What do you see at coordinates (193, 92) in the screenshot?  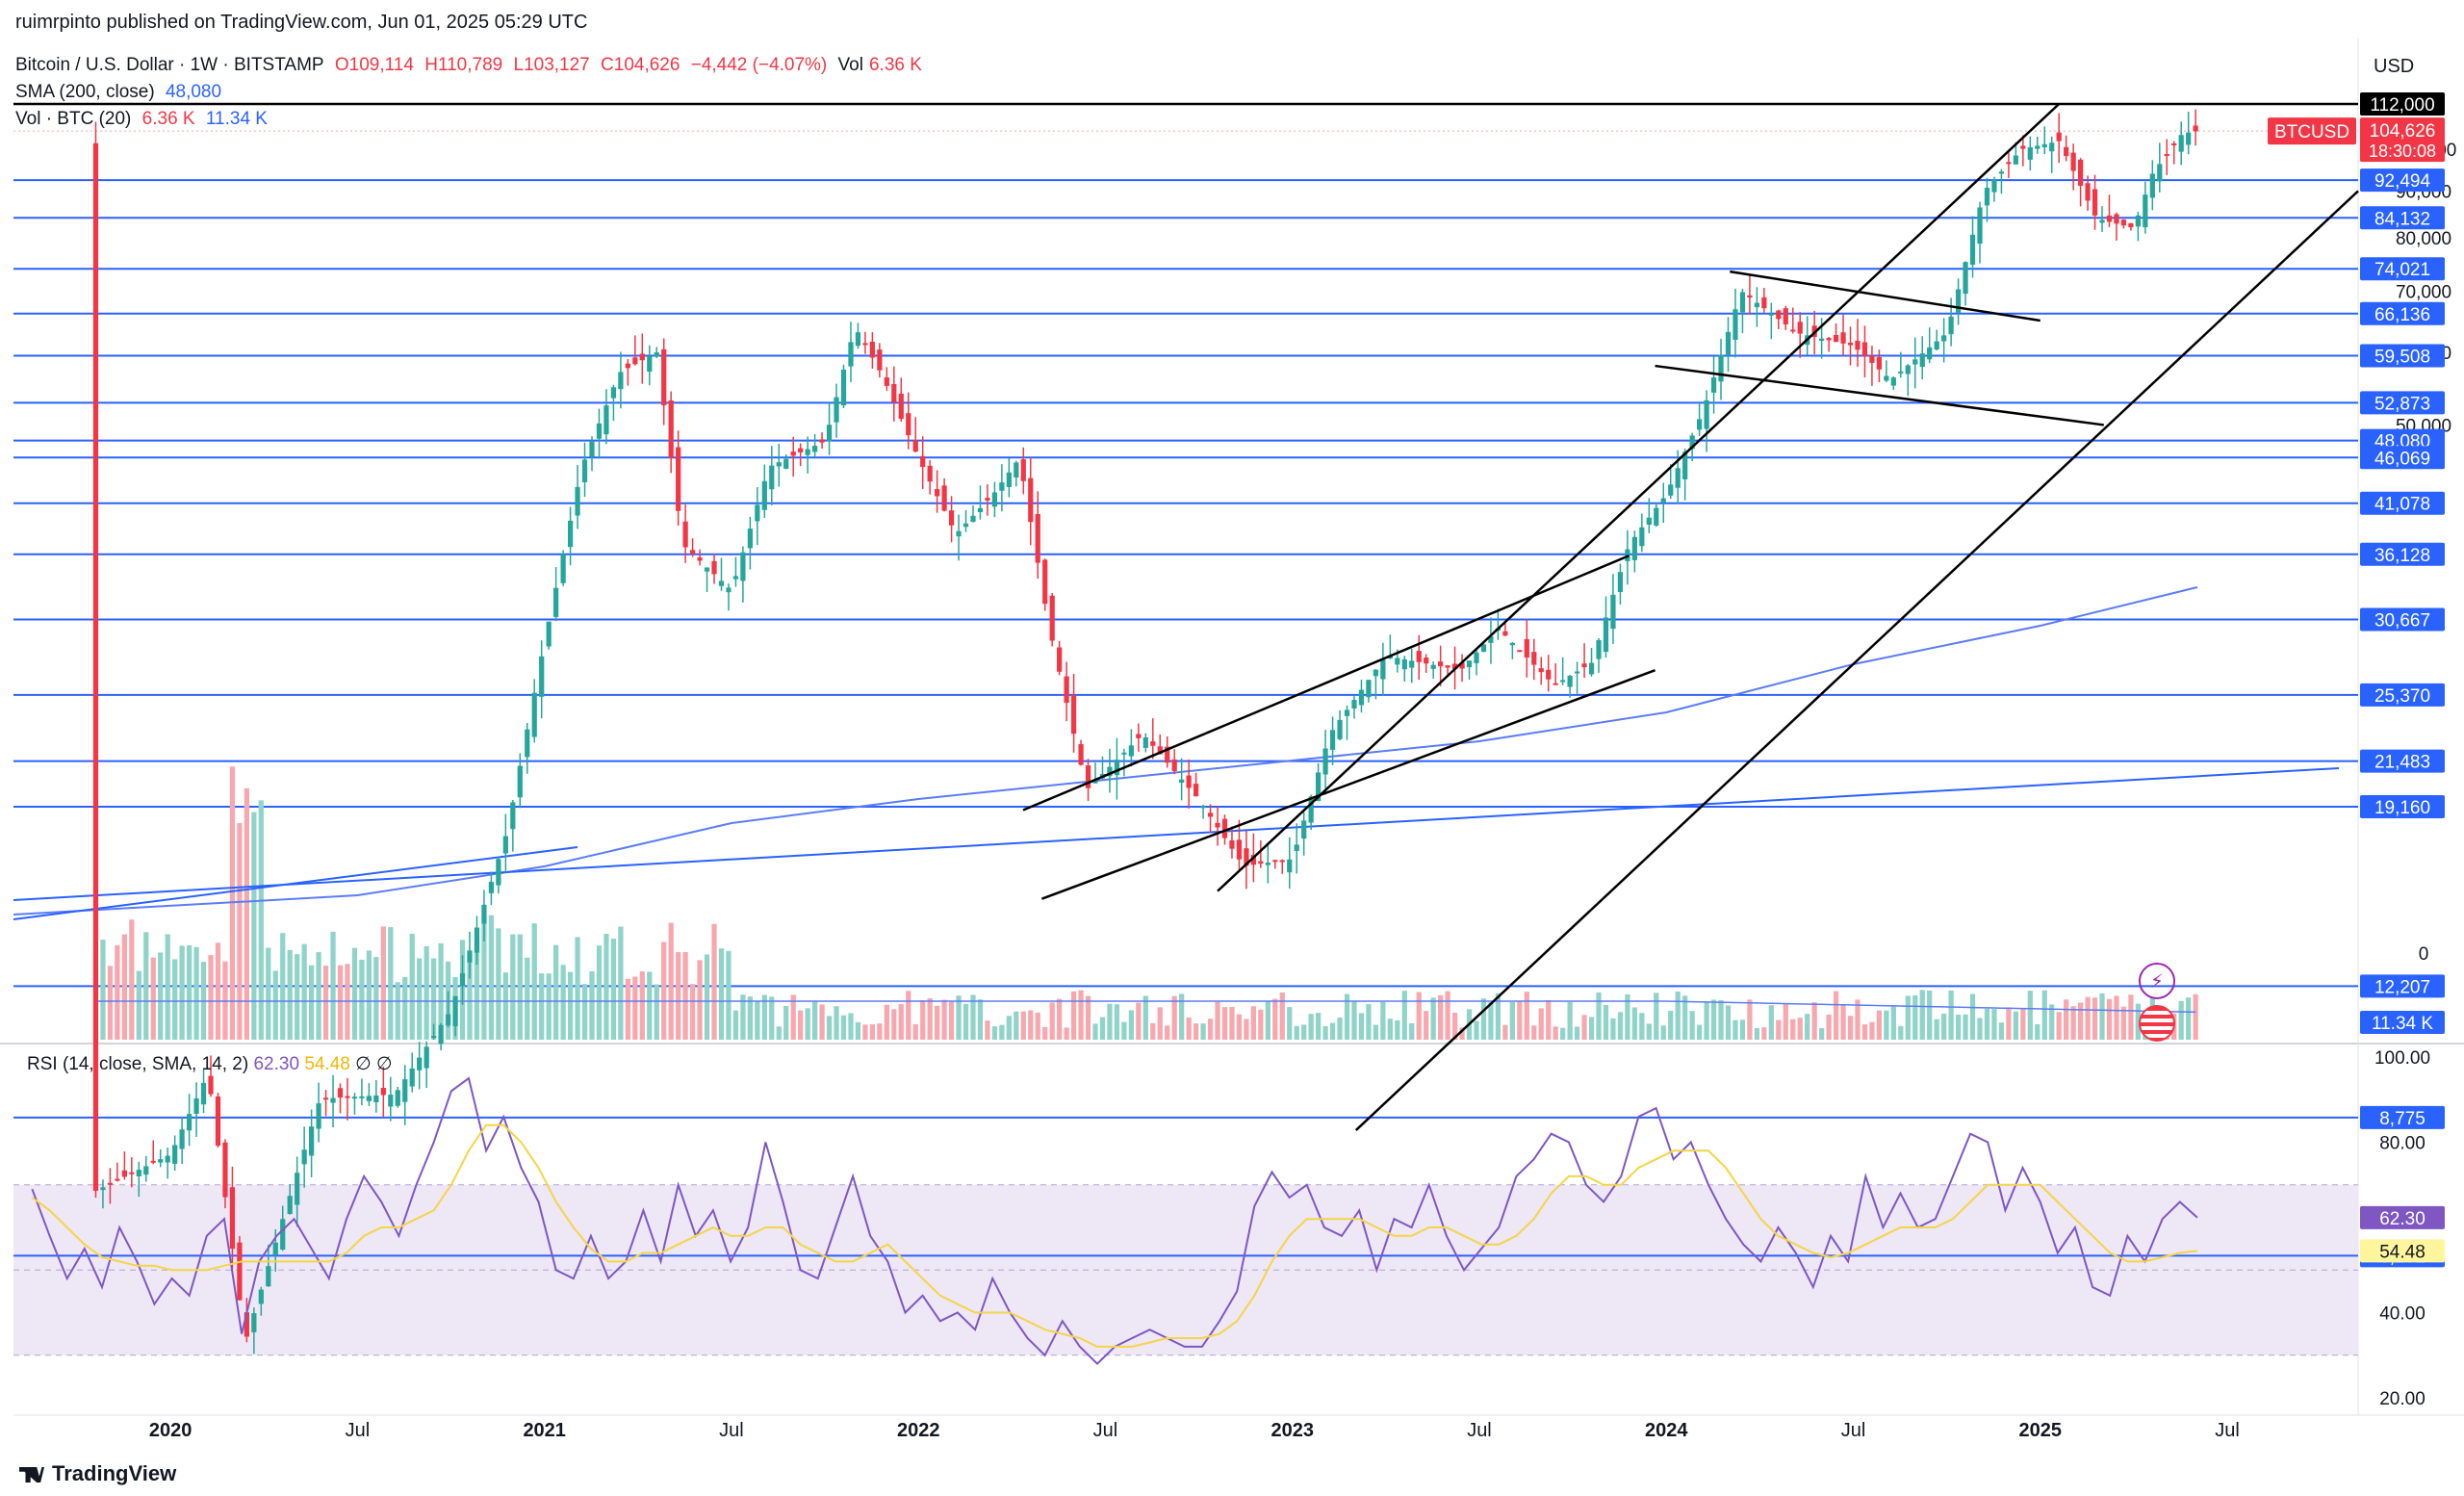 I see `sma-value: 48,080` at bounding box center [193, 92].